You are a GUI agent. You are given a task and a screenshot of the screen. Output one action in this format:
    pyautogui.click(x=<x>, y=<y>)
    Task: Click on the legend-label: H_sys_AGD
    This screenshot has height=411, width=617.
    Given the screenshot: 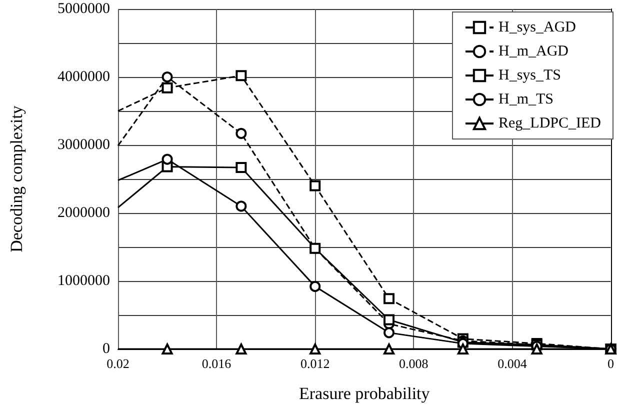 What is the action you would take?
    pyautogui.click(x=537, y=28)
    